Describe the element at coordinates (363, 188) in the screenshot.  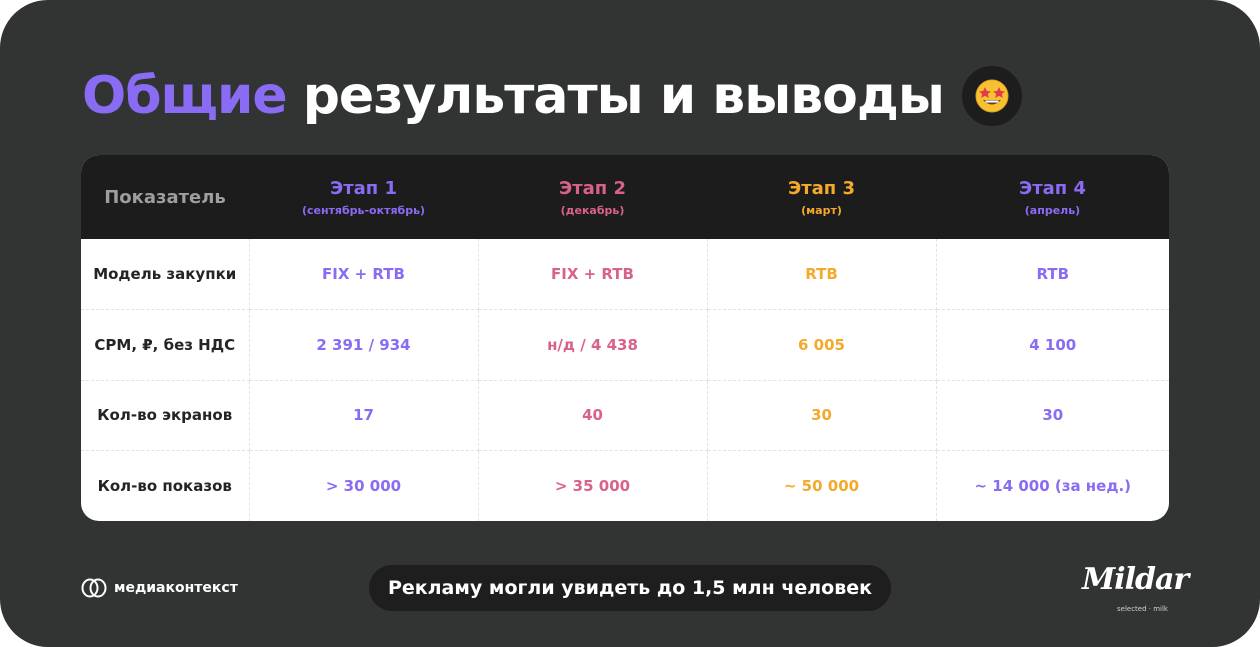
I see `stage-1-name: Этап 1` at that location.